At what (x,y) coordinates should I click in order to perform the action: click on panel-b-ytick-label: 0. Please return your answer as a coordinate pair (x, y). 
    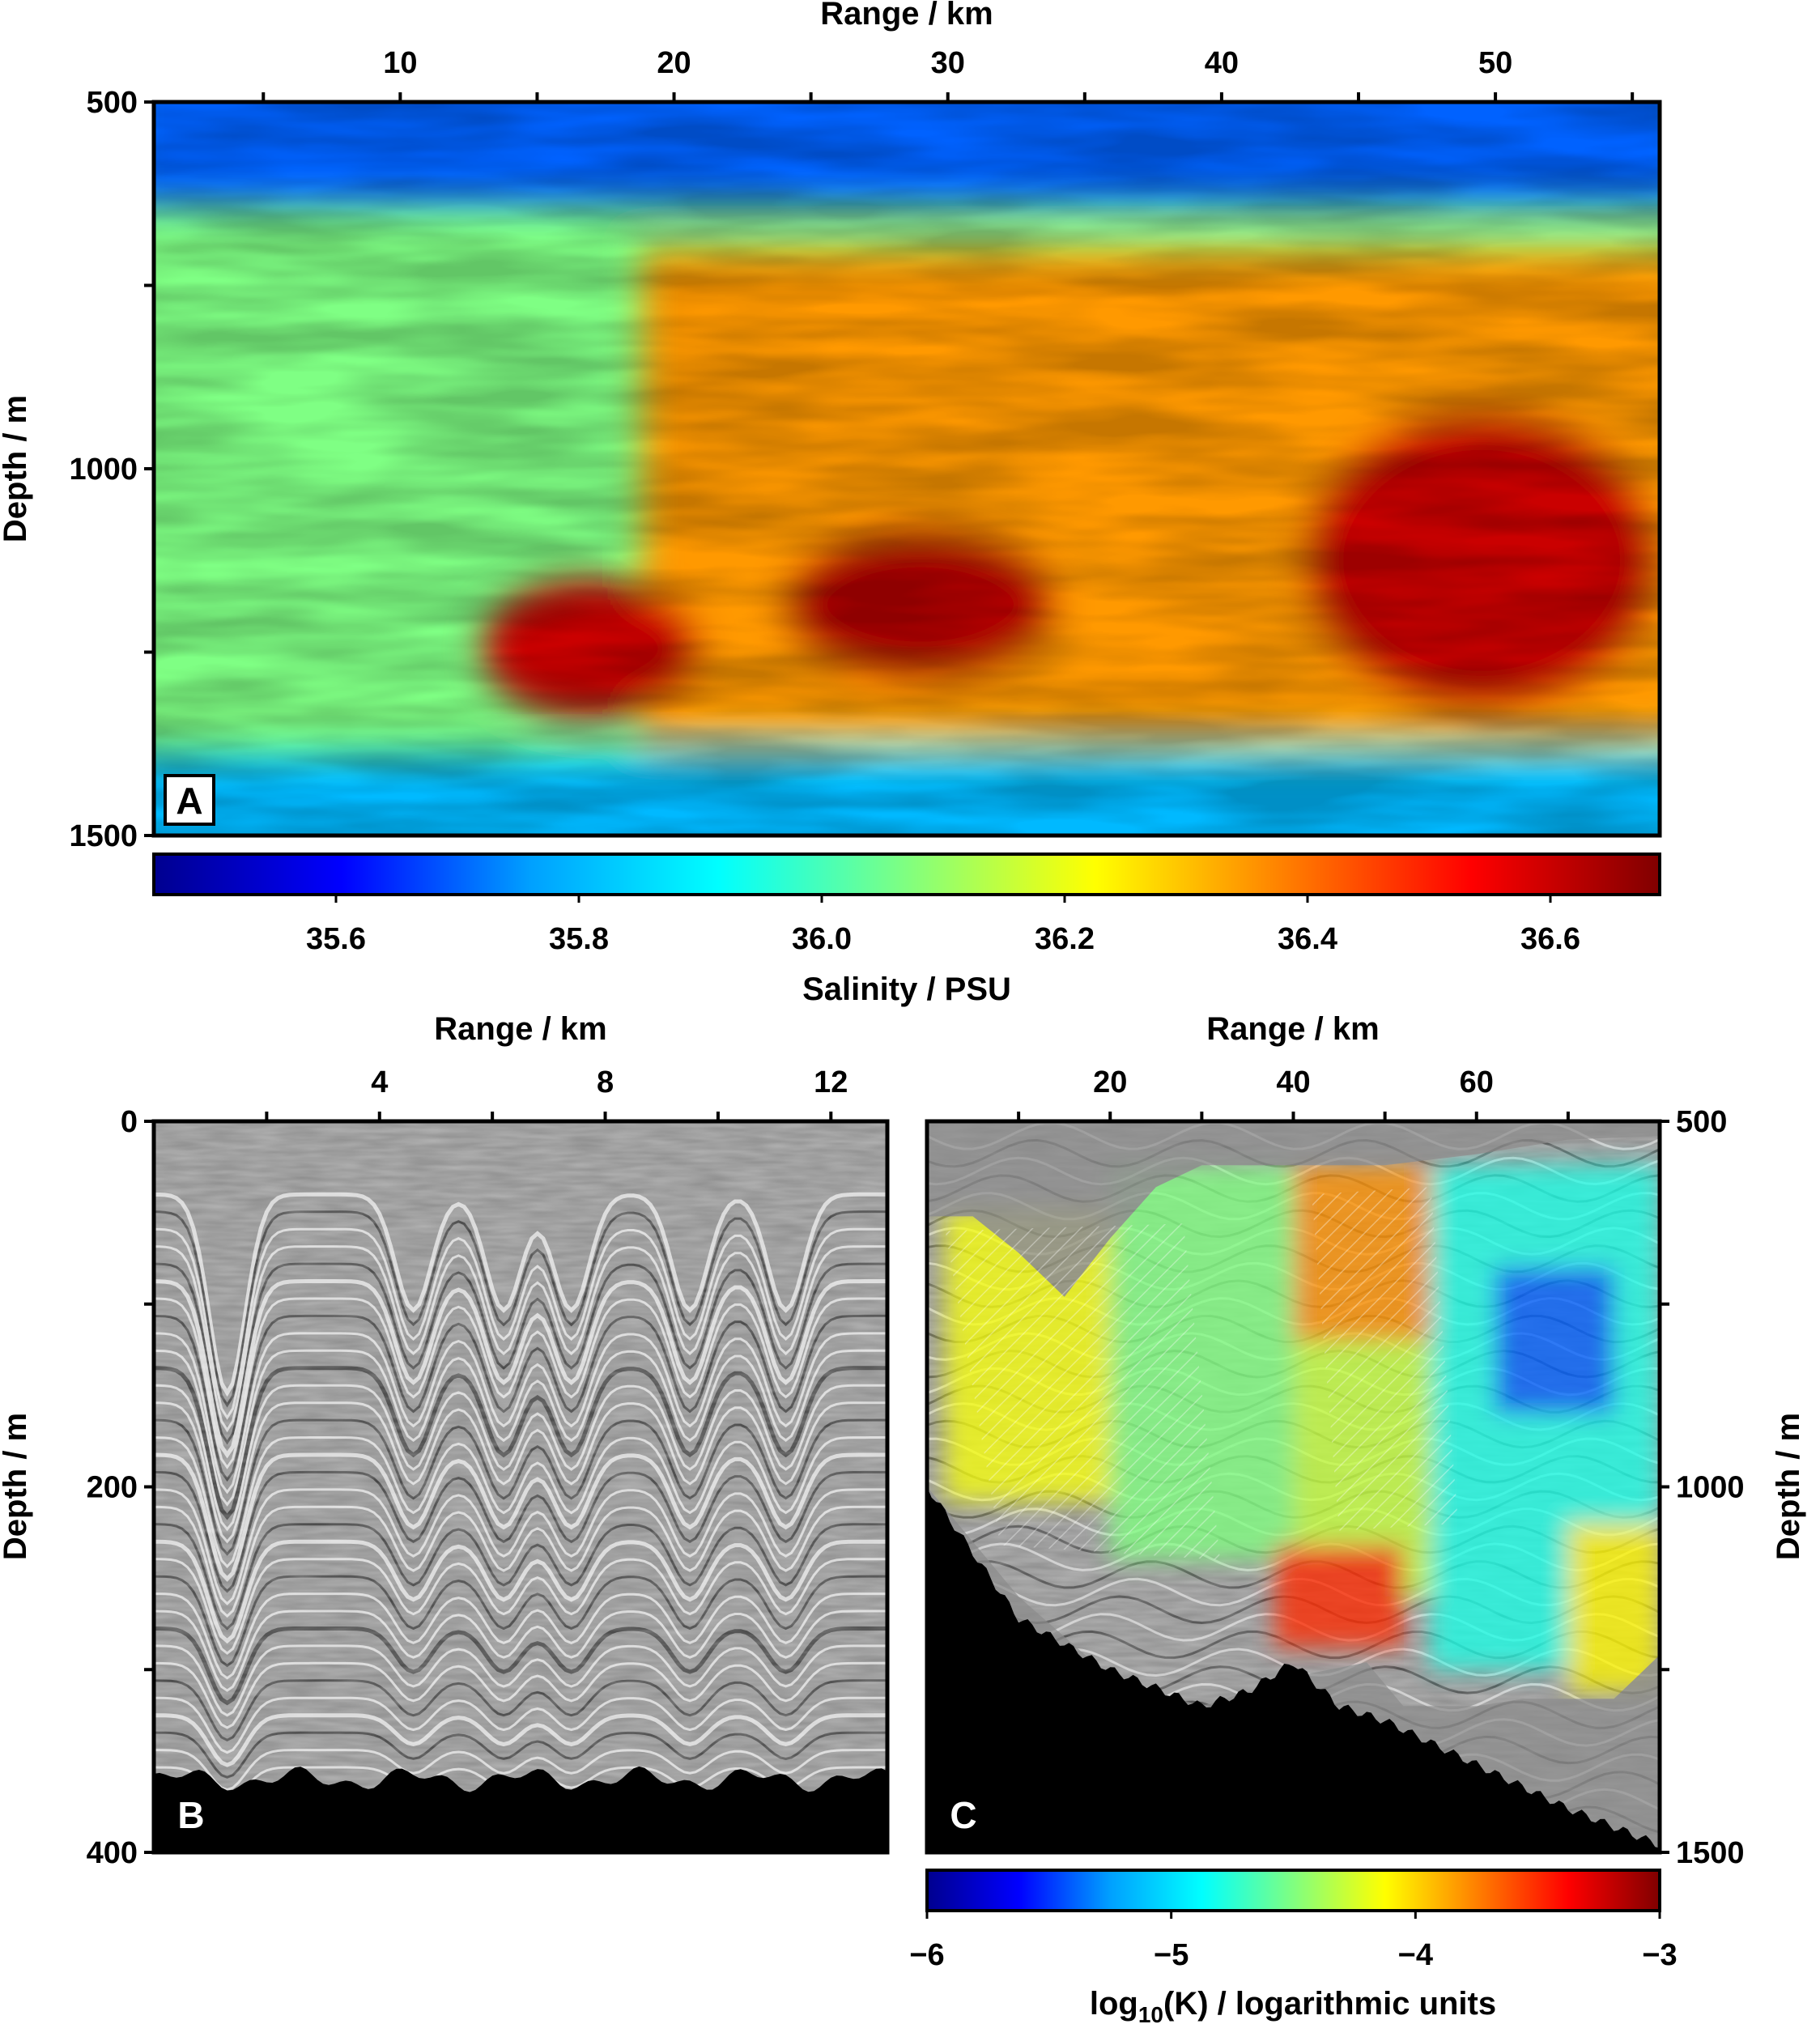
    Looking at the image, I should click on (130, 1122).